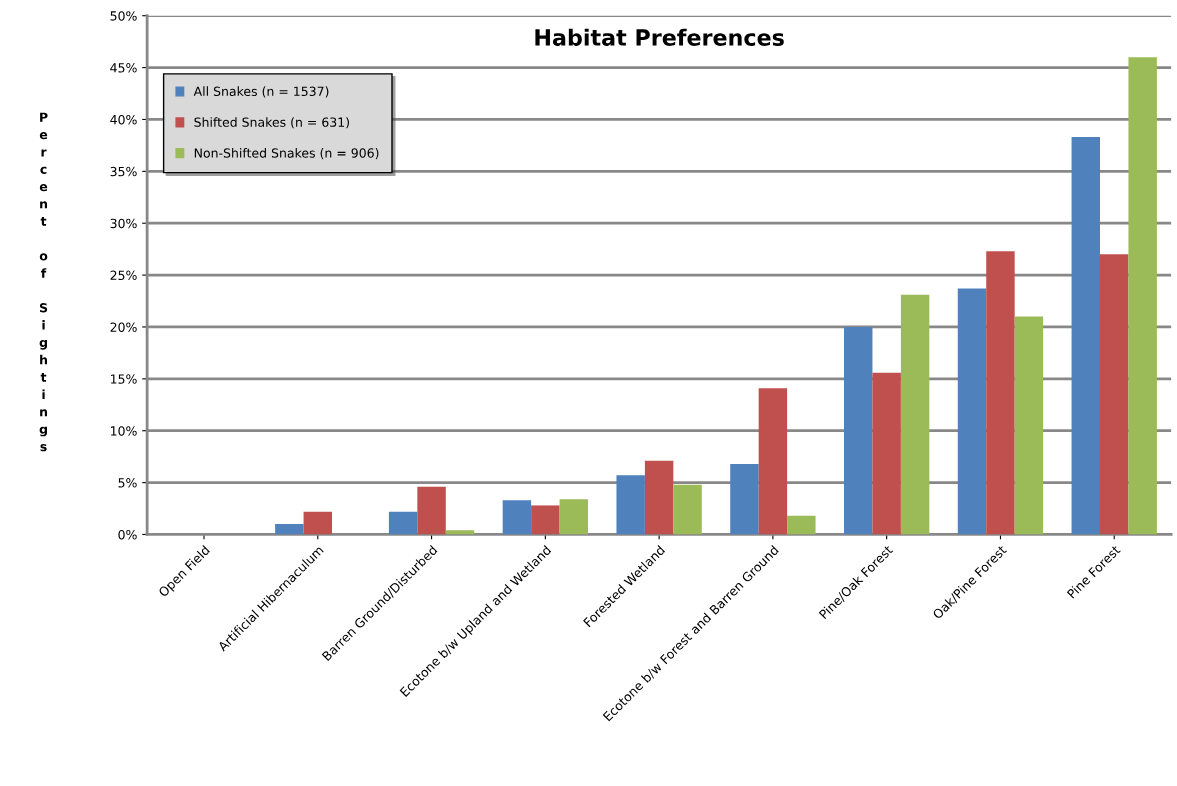  Describe the element at coordinates (123, 223) in the screenshot. I see `y-tick-label: 30%` at that location.